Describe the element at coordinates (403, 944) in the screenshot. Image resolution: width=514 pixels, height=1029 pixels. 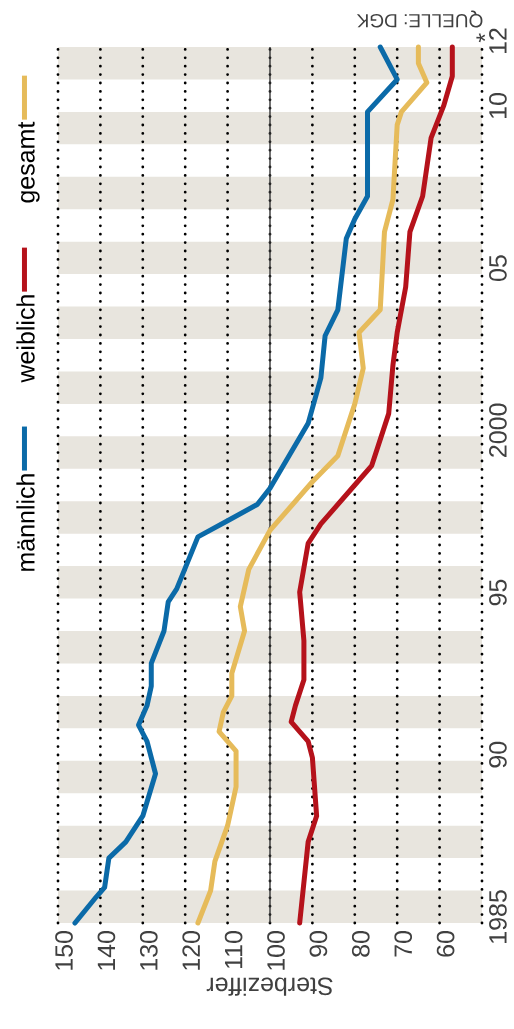
I see `x-tick-label: 70` at that location.